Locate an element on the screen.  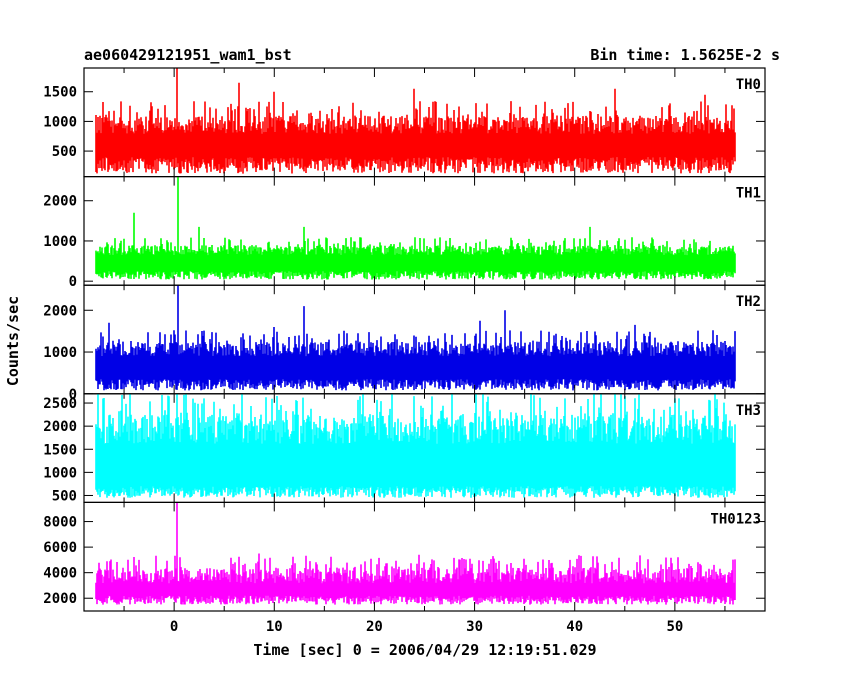
panel-th2: 0 1000 2000 TH2 is located at coordinates (404, 343).